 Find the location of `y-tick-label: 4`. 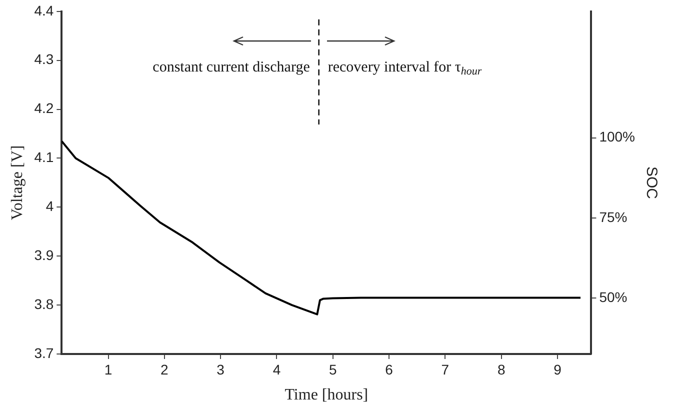

y-tick-label: 4 is located at coordinates (50, 206).